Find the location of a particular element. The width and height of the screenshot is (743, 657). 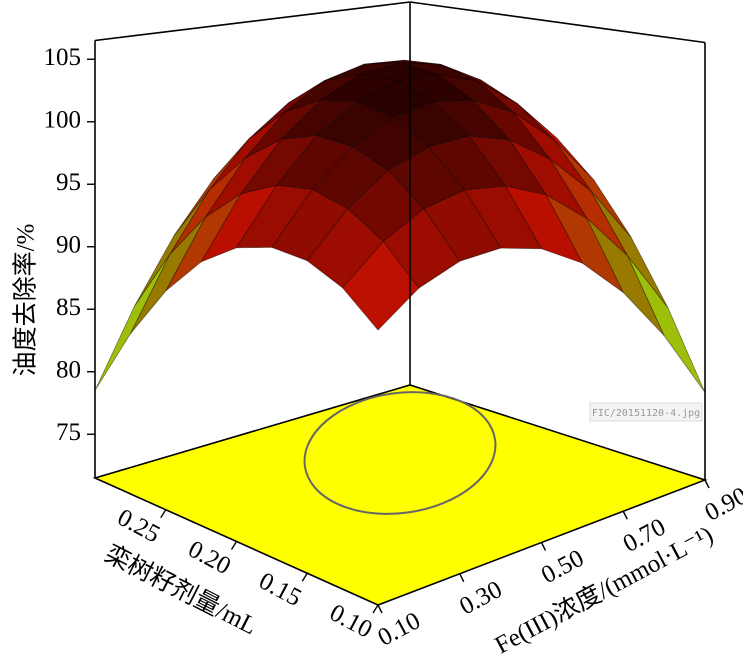

z-tick-label: 85 is located at coordinates (68, 307).